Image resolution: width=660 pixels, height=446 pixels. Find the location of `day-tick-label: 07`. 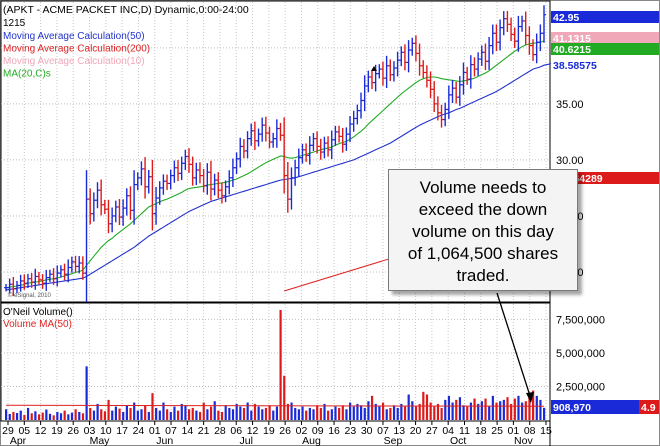

day-tick-label: 07 is located at coordinates (383, 431).